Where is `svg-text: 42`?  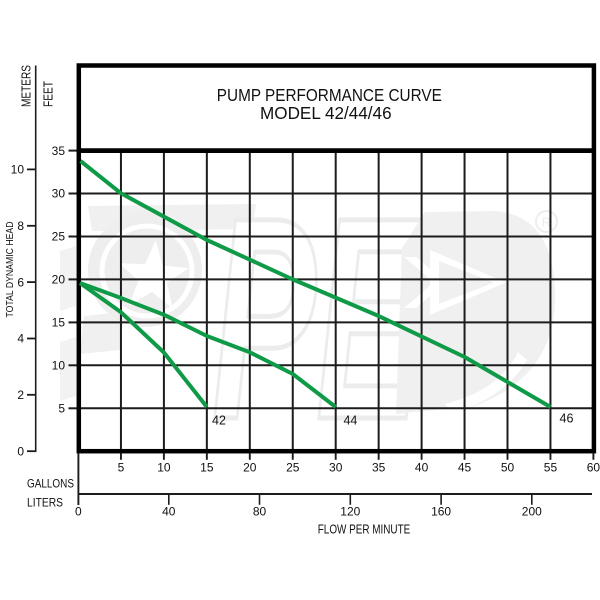 svg-text: 42 is located at coordinates (219, 421).